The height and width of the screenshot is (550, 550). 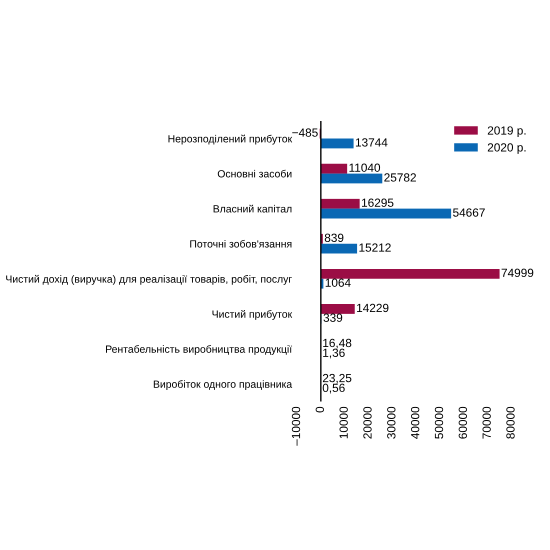 What do you see at coordinates (367, 422) in the screenshot?
I see `x-tick-label: 20000` at bounding box center [367, 422].